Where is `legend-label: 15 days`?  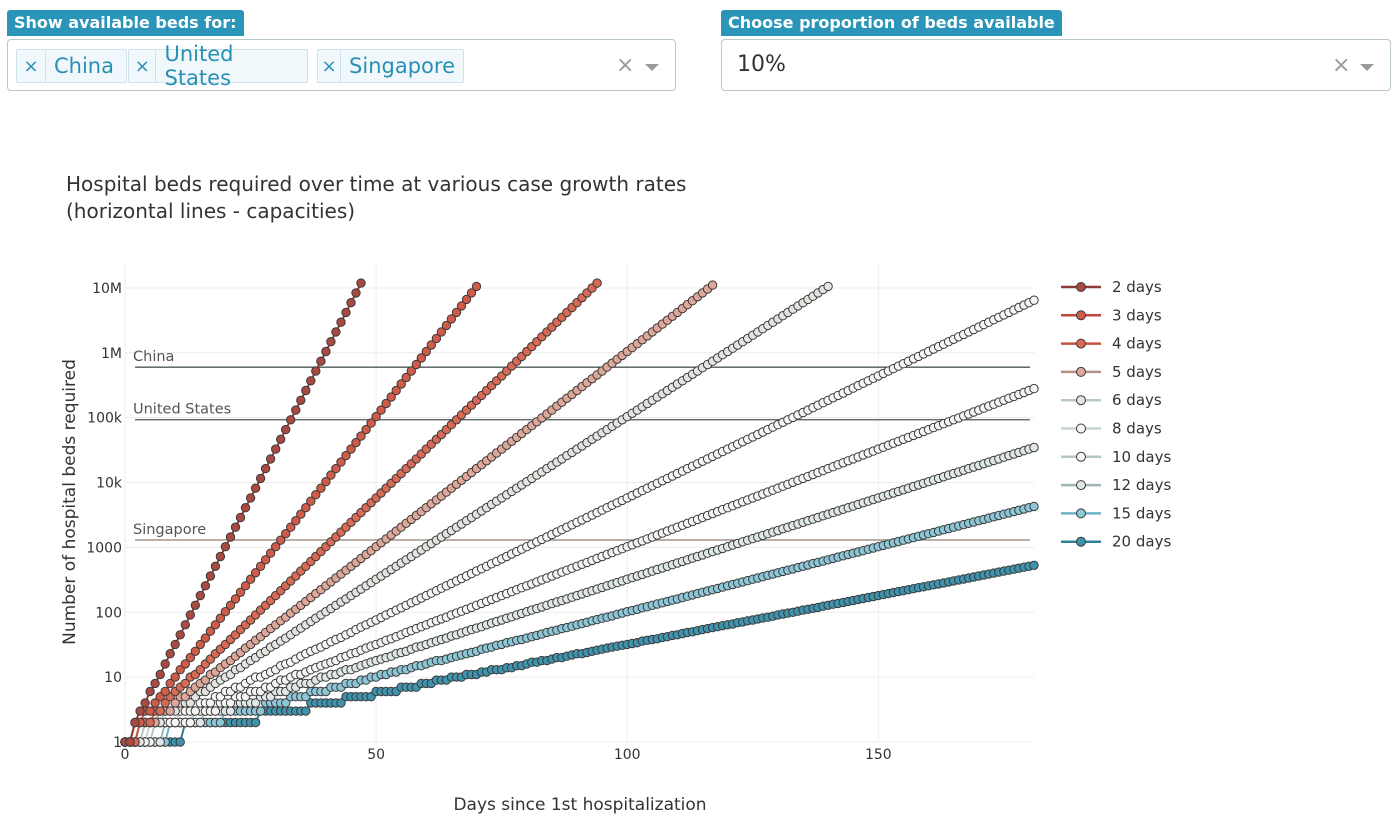 legend-label: 15 days is located at coordinates (1141, 513).